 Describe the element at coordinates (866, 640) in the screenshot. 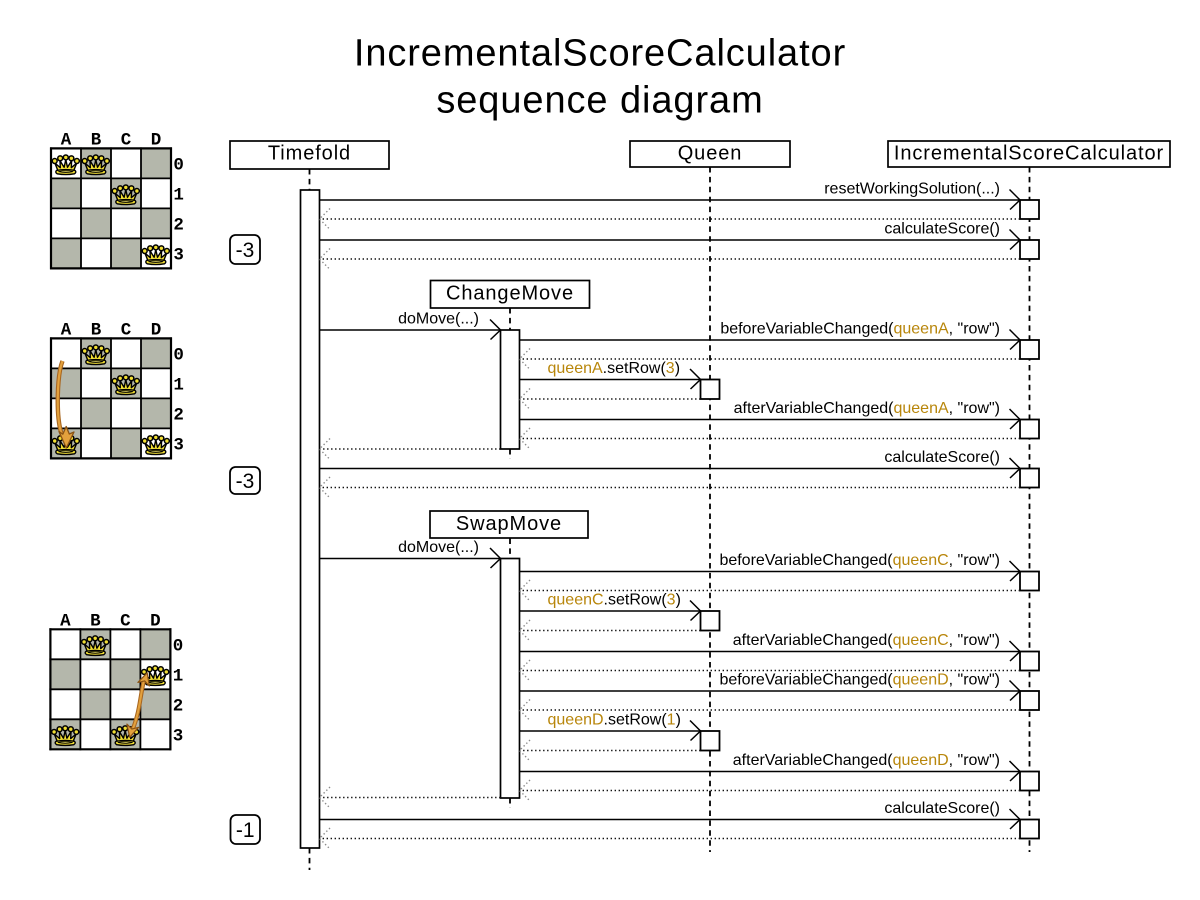

I see `svg-text:afterVariableChanged(queenC, ": afterVariableChanged(queenC, "row")` at that location.